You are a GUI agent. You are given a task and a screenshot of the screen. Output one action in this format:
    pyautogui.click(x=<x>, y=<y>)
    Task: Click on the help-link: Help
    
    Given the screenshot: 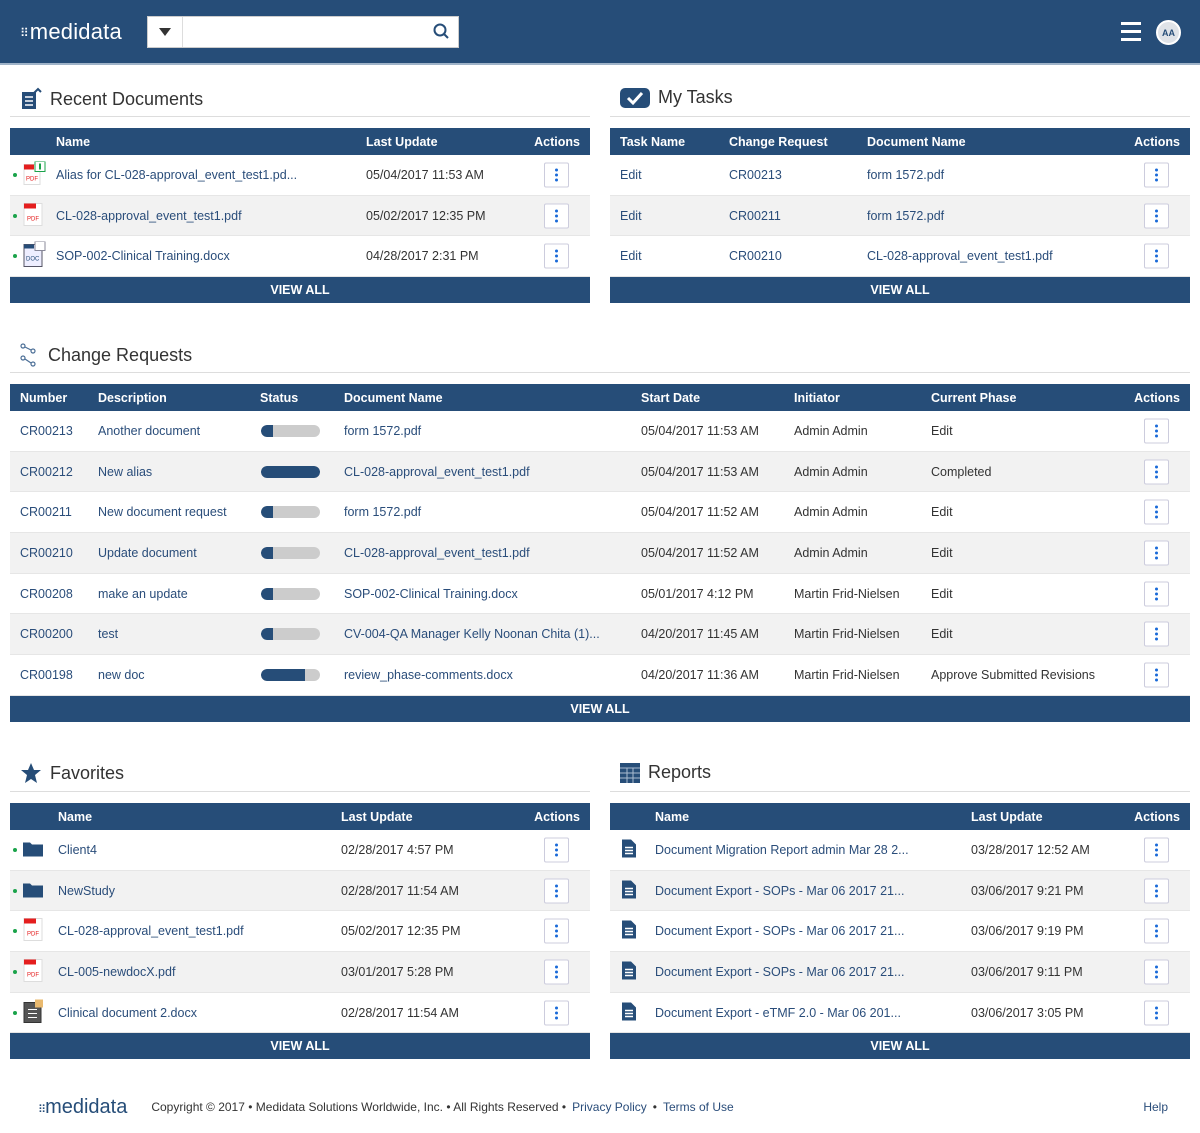 What is the action you would take?
    pyautogui.click(x=1155, y=1107)
    